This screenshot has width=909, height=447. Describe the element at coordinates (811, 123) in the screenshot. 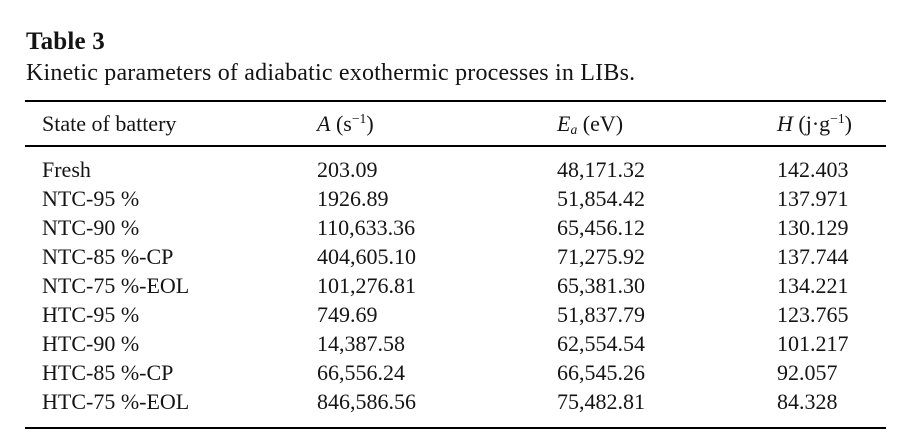

I see `unit-text: (j·g` at that location.